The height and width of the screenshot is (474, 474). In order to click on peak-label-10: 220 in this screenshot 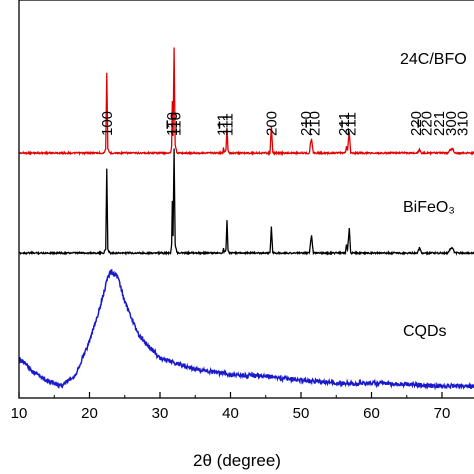, I will do `click(416, 123)`.